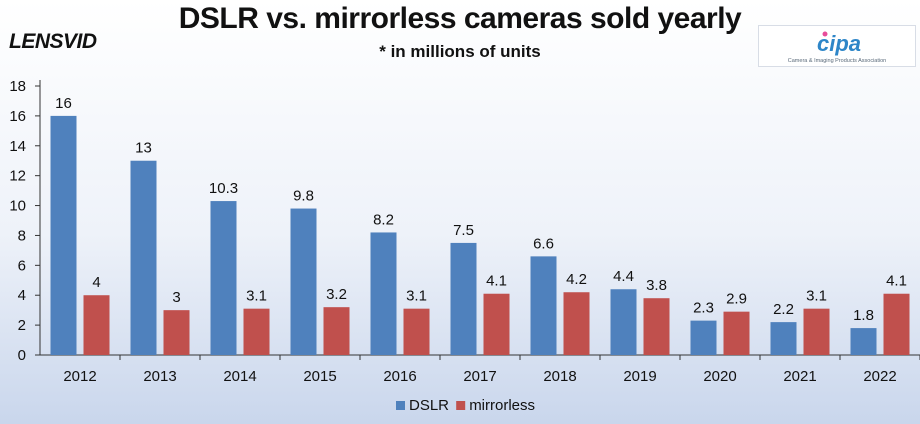  What do you see at coordinates (479, 376) in the screenshot?
I see `x-tick-label-2017: 2017` at bounding box center [479, 376].